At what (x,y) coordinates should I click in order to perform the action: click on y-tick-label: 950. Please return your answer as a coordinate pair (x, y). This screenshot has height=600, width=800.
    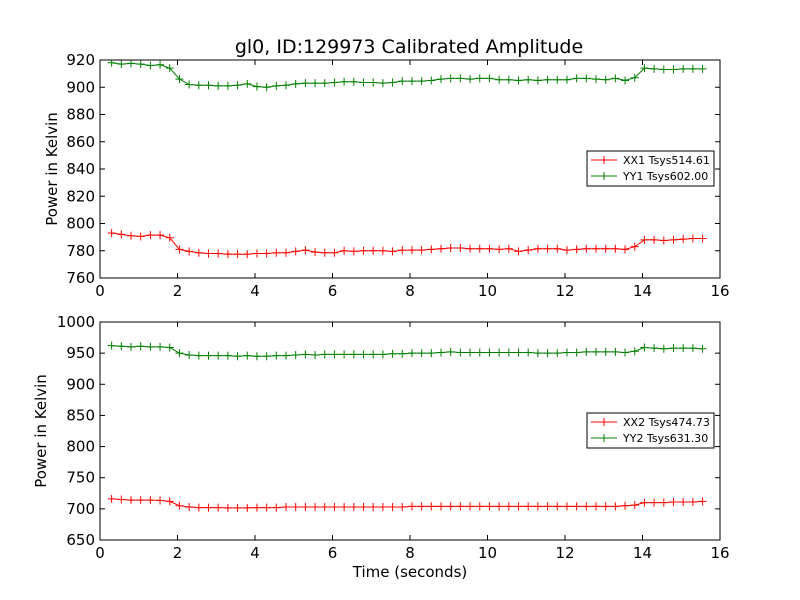
    Looking at the image, I should click on (80, 353).